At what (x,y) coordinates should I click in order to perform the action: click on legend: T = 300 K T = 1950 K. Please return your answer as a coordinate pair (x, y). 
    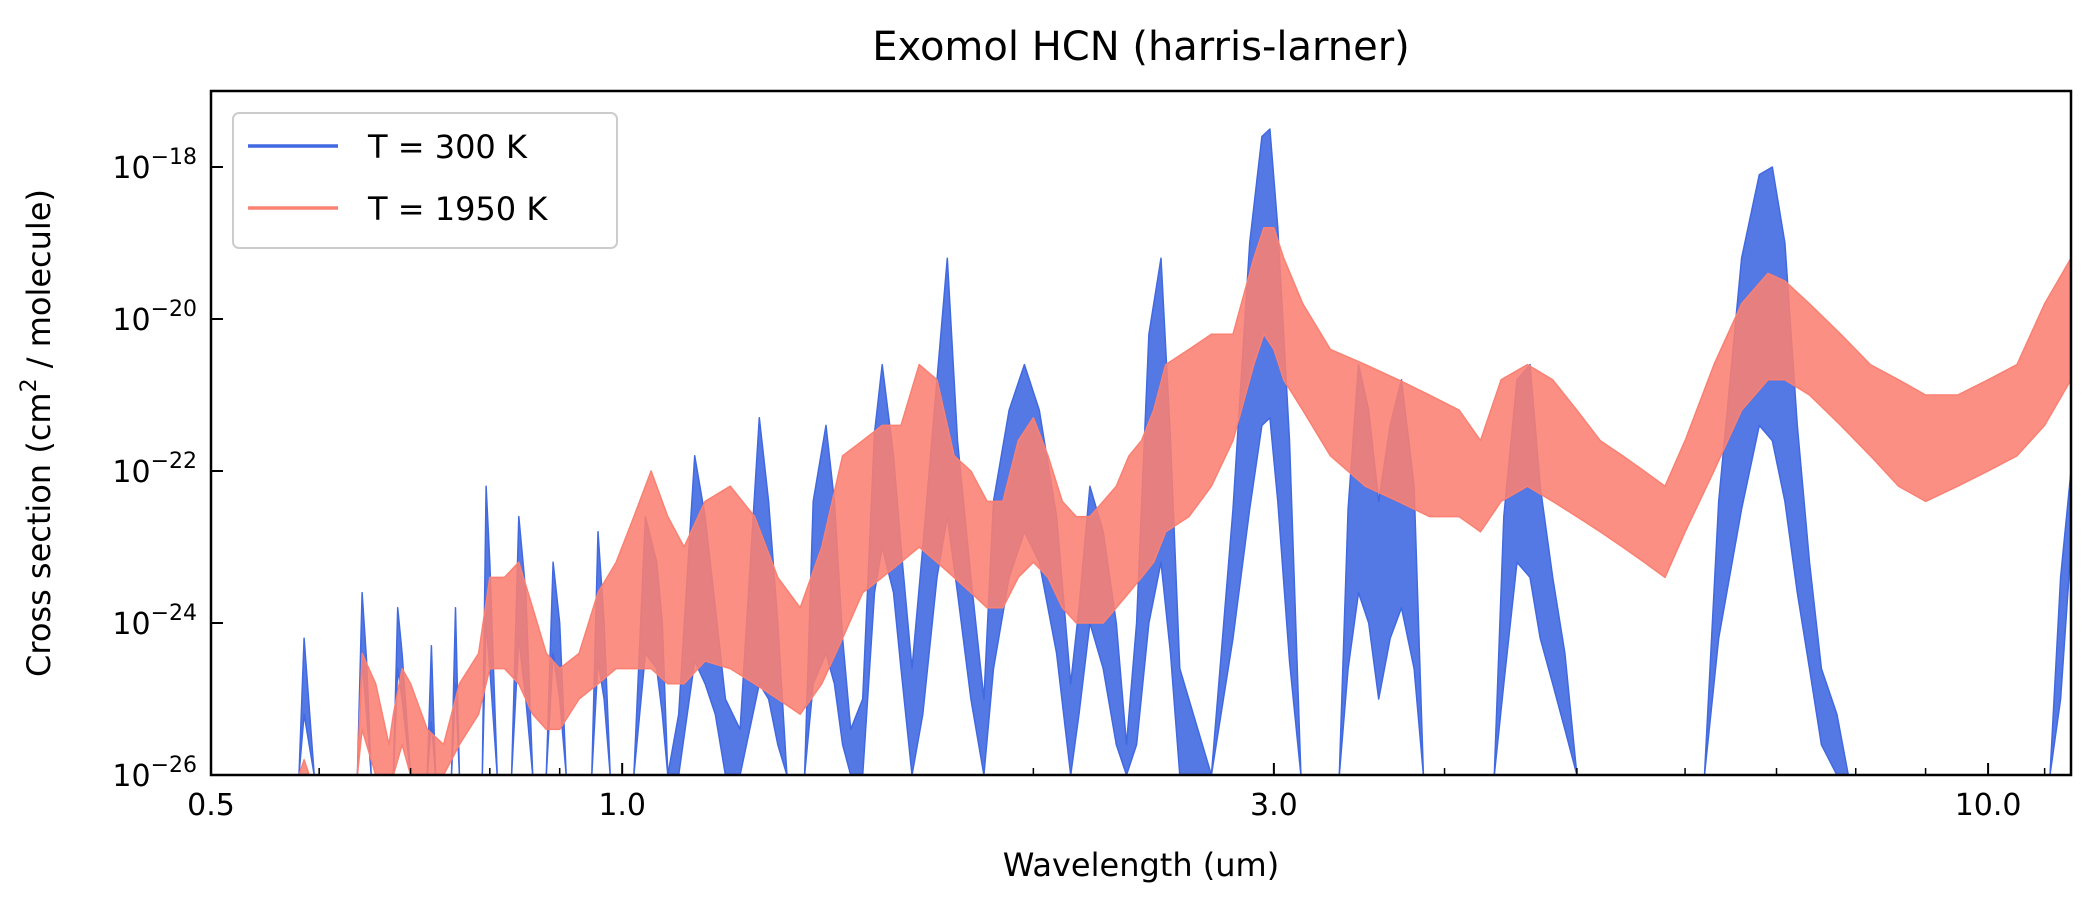
    Looking at the image, I should click on (425, 180).